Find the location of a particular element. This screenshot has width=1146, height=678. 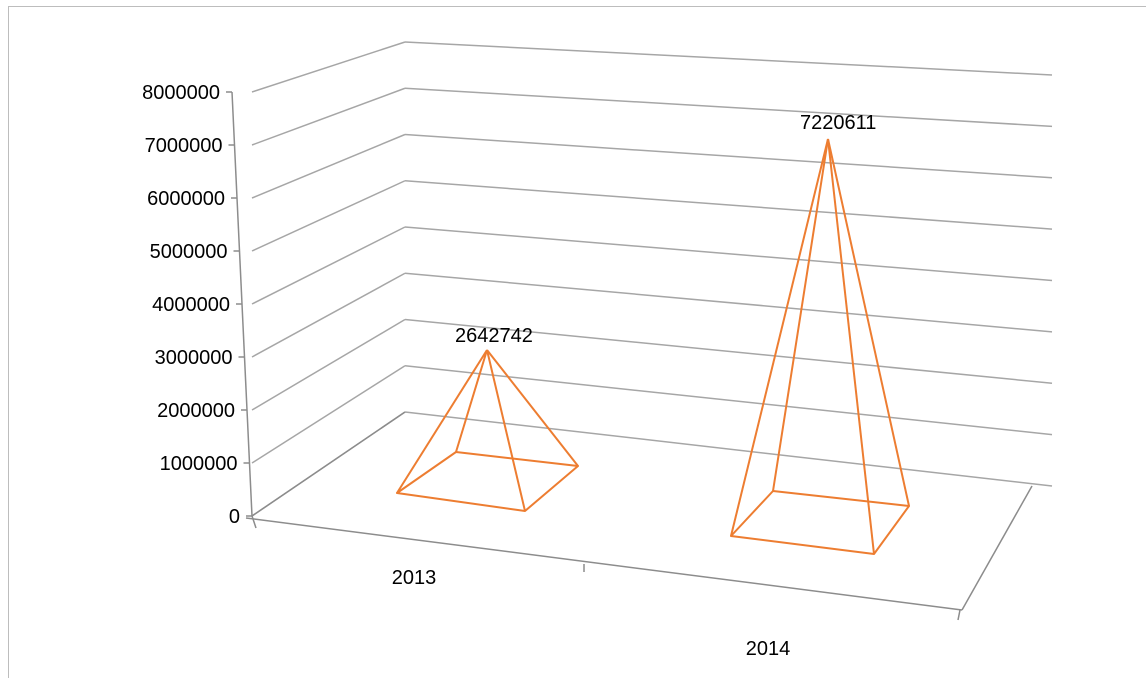

y-tick-label: 2000000 is located at coordinates (196, 411).